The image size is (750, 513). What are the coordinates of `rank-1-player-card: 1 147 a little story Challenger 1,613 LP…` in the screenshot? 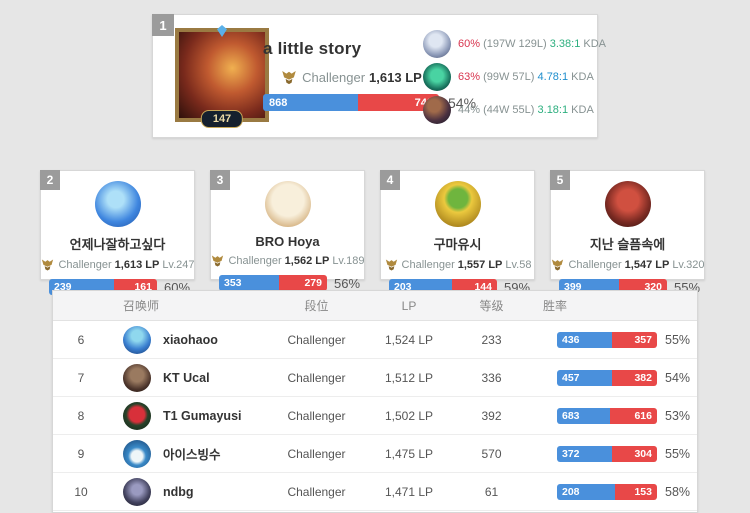 It's located at (379, 76).